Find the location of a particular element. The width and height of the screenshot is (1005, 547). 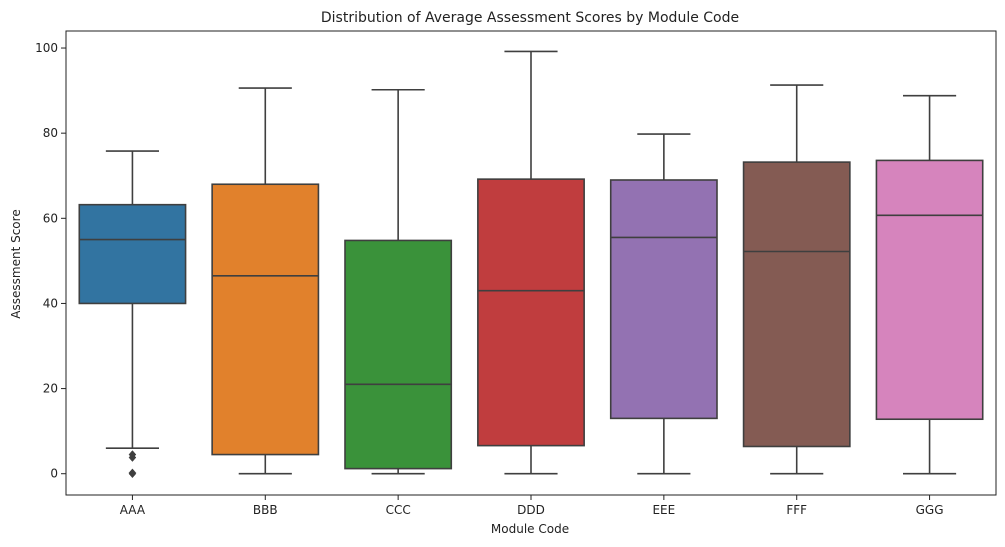

box-bbb is located at coordinates (265, 319).